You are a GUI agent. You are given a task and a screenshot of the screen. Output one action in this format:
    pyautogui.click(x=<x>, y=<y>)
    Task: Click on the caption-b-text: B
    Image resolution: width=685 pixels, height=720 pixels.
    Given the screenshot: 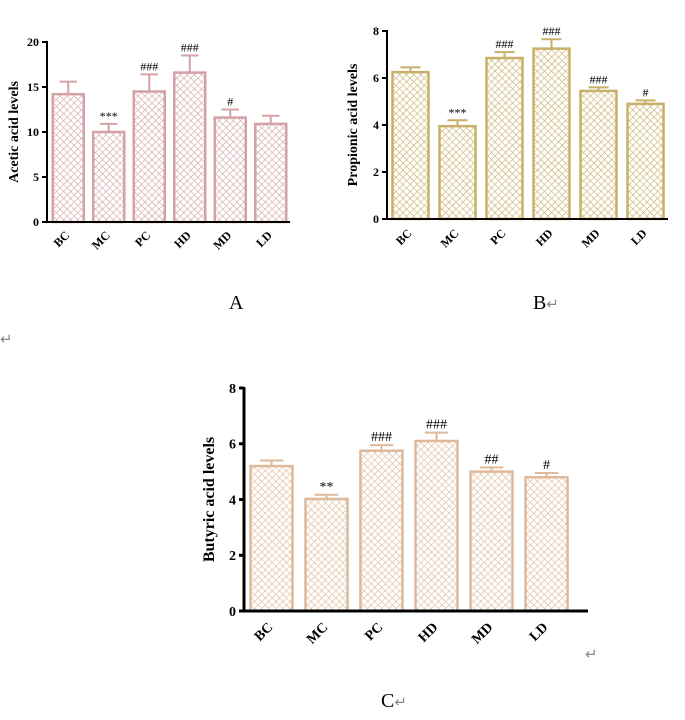 What is the action you would take?
    pyautogui.click(x=540, y=303)
    